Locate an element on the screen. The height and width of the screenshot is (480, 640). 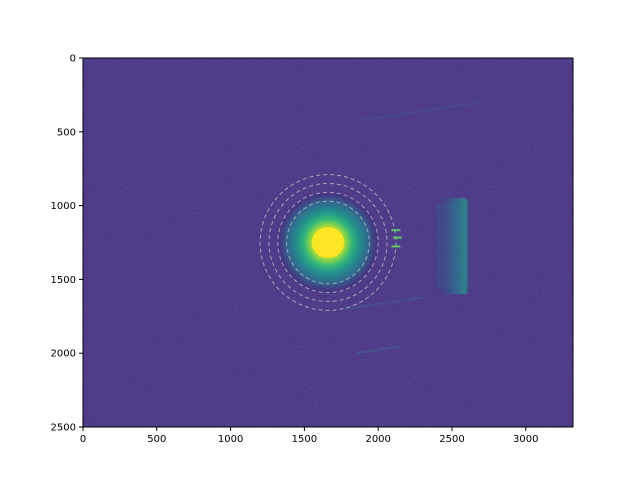
x-axis: 0 500 1000 1500 2000 2500 3000 is located at coordinates (309, 436).